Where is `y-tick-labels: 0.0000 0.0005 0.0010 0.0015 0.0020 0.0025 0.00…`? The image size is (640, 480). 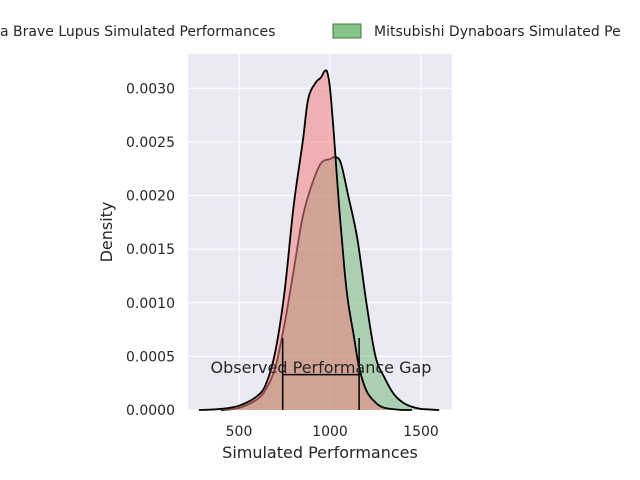 y-tick-labels: 0.0000 0.0005 0.0010 0.0015 0.0020 0.0025 0.00… is located at coordinates (150, 250).